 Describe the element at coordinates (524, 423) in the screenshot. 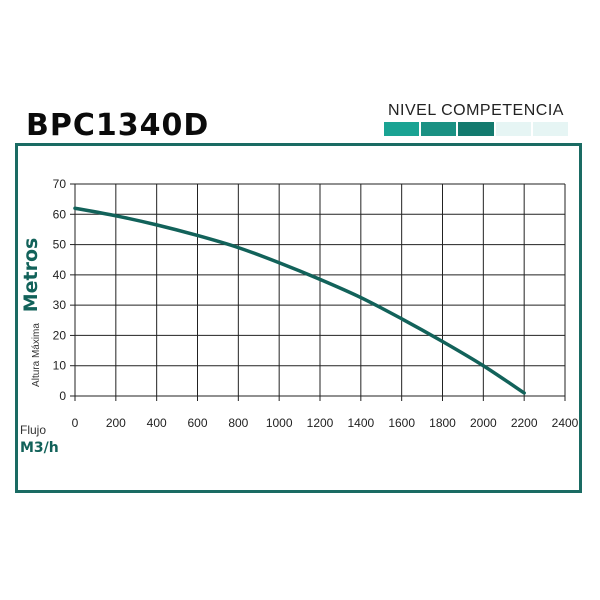

I see `x-tick-label-2200: 2200` at that location.